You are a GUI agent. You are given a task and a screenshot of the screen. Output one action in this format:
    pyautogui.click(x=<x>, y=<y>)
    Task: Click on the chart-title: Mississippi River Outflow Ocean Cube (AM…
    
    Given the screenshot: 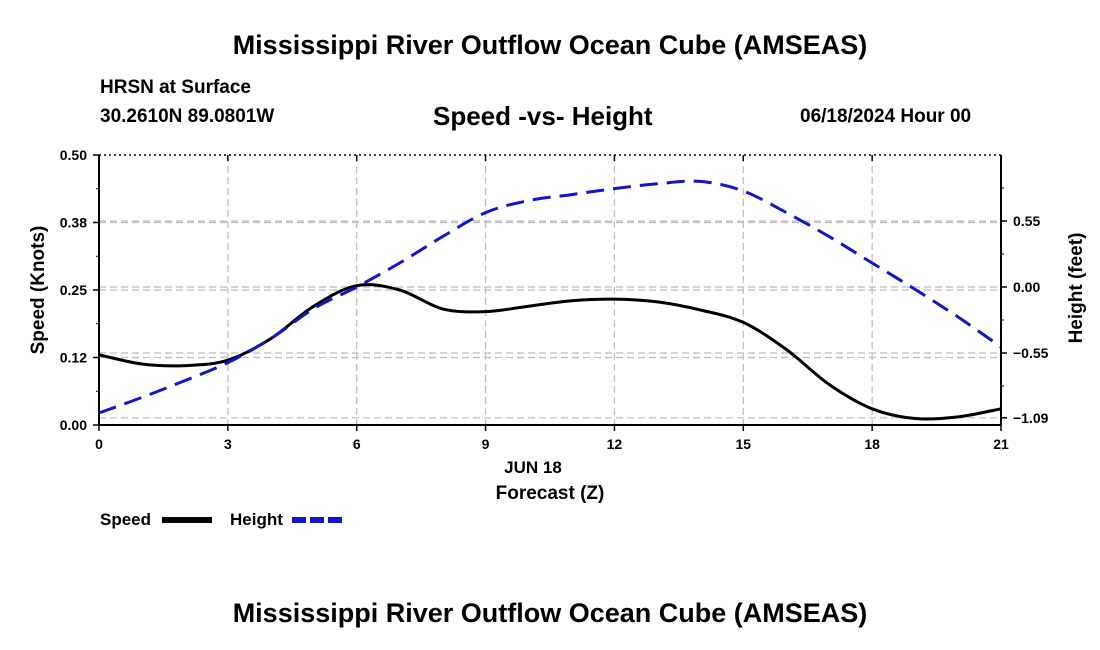 What is the action you would take?
    pyautogui.click(x=550, y=45)
    